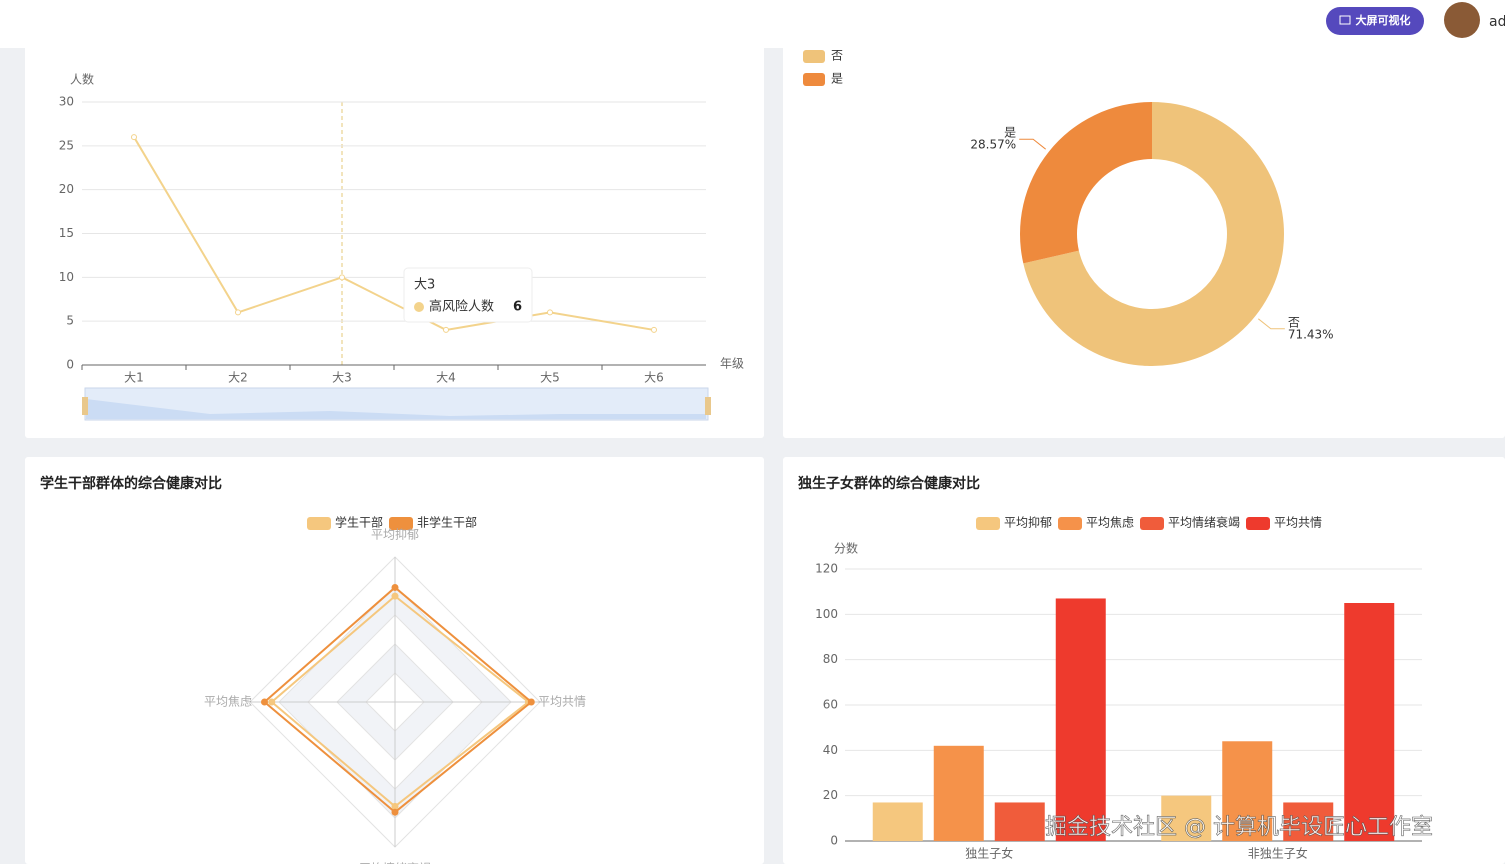  What do you see at coordinates (424, 285) in the screenshot?
I see `tooltip-title: 大3` at bounding box center [424, 285].